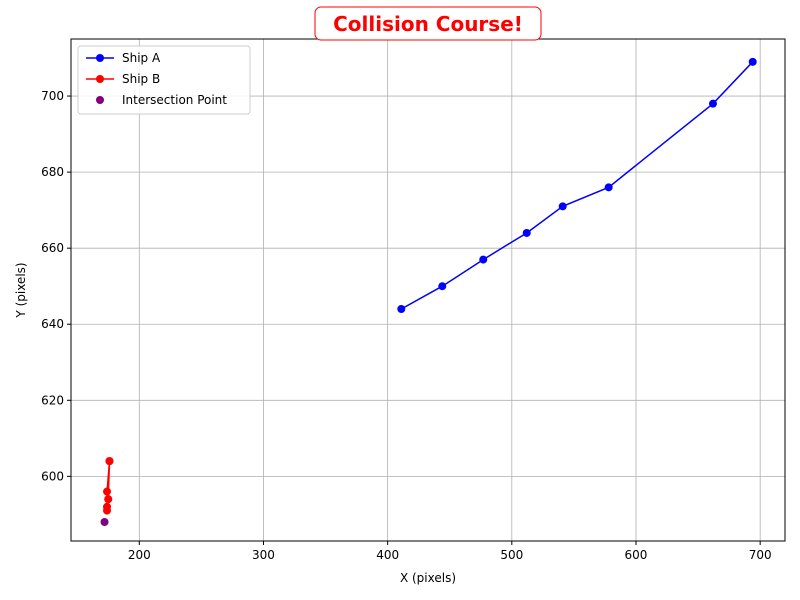 The image size is (800, 600). What do you see at coordinates (52, 172) in the screenshot?
I see `y-tick-label: 680` at bounding box center [52, 172].